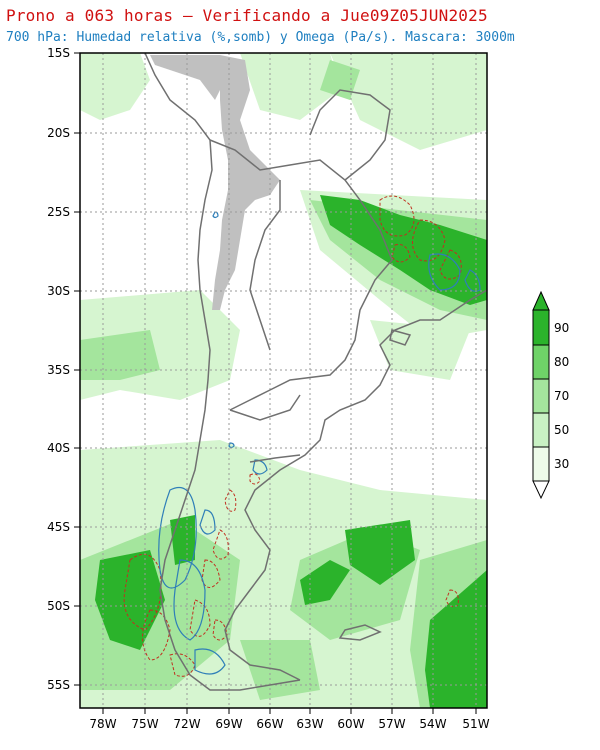 This screenshot has width=600, height=750. What do you see at coordinates (186, 724) in the screenshot?
I see `lon-label: 72W` at bounding box center [186, 724].